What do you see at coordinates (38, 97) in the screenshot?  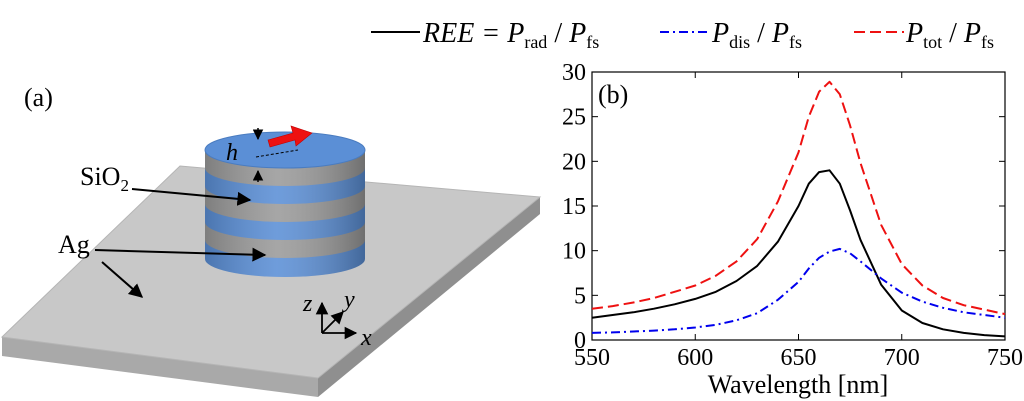 I see `panel-label-a: (a)` at bounding box center [38, 97].